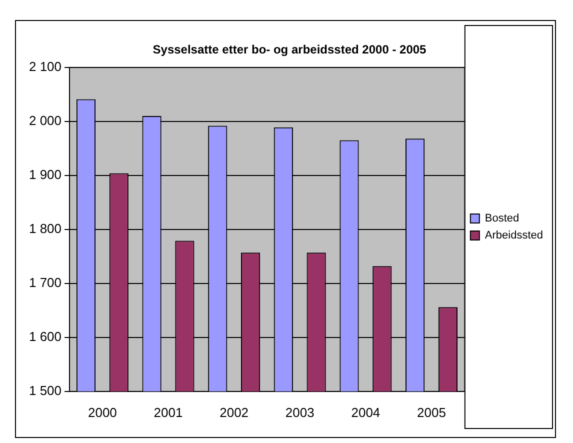 The height and width of the screenshot is (443, 573). What do you see at coordinates (168, 412) in the screenshot?
I see `x-tick-label: 2001` at bounding box center [168, 412].